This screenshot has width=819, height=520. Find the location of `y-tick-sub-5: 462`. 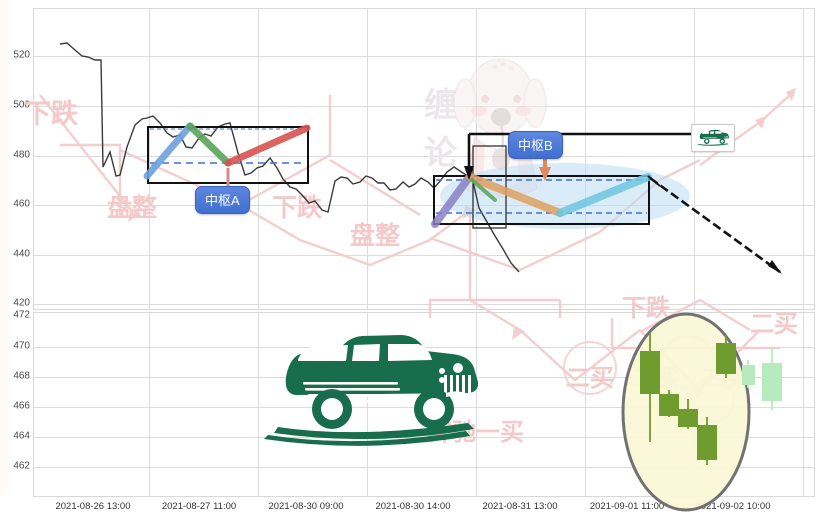

y-tick-sub-5: 462 is located at coordinates (21, 466).